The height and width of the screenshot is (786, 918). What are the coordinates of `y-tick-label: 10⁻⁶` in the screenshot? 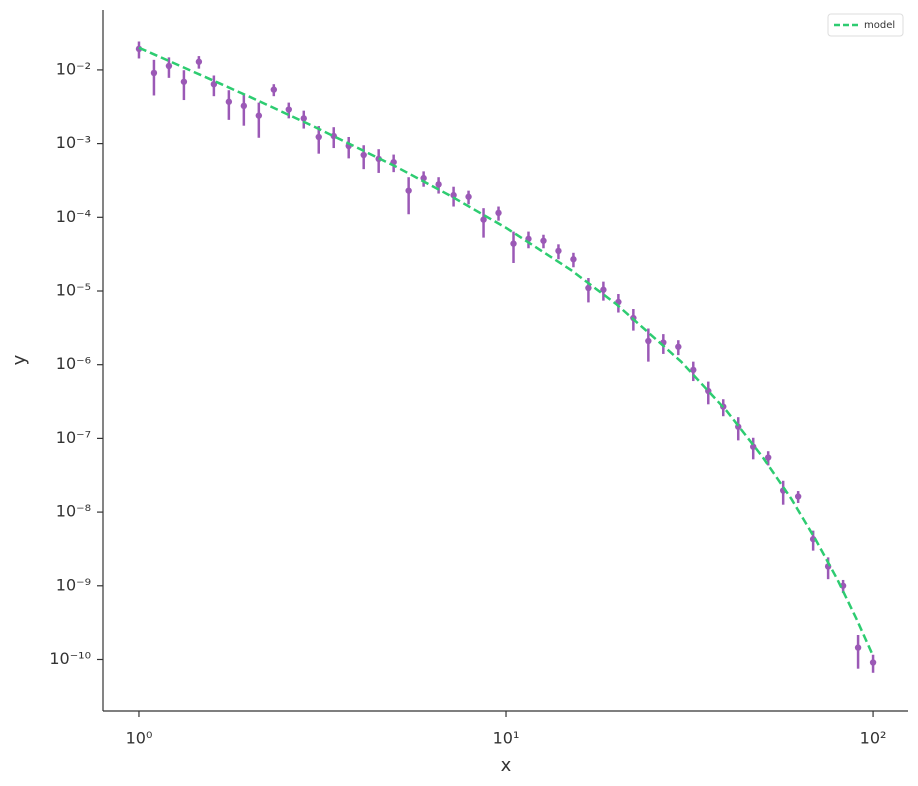 It's located at (73, 363).